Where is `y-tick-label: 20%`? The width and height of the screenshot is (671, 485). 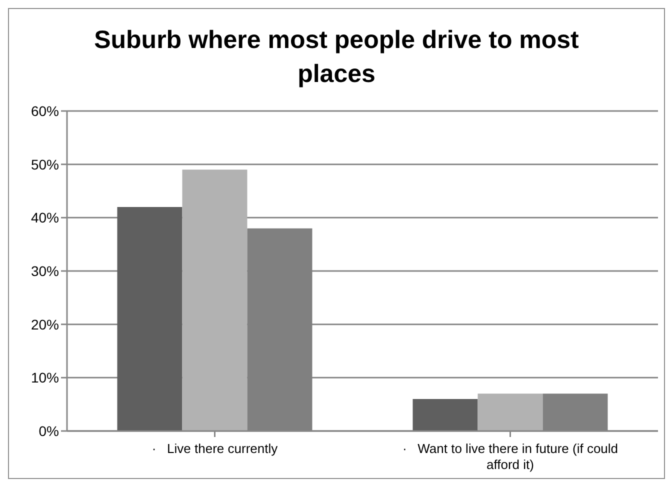
y-tick-label: 20% is located at coordinates (44, 324).